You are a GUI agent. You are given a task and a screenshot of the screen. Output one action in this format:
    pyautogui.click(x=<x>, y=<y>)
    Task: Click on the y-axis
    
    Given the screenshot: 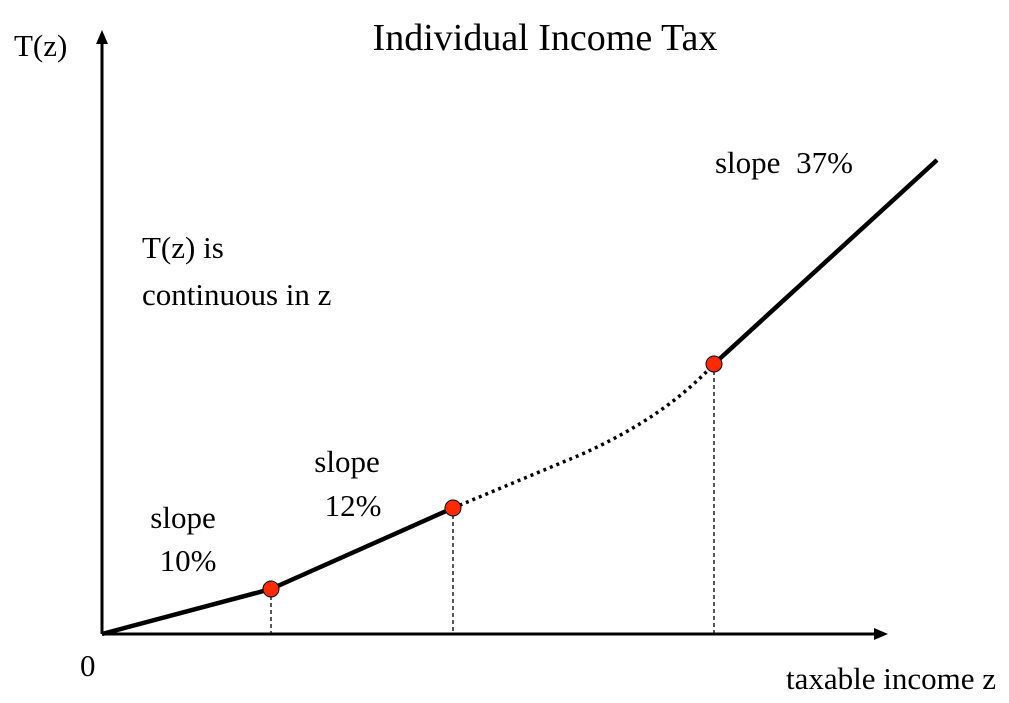 What is the action you would take?
    pyautogui.click(x=102, y=332)
    